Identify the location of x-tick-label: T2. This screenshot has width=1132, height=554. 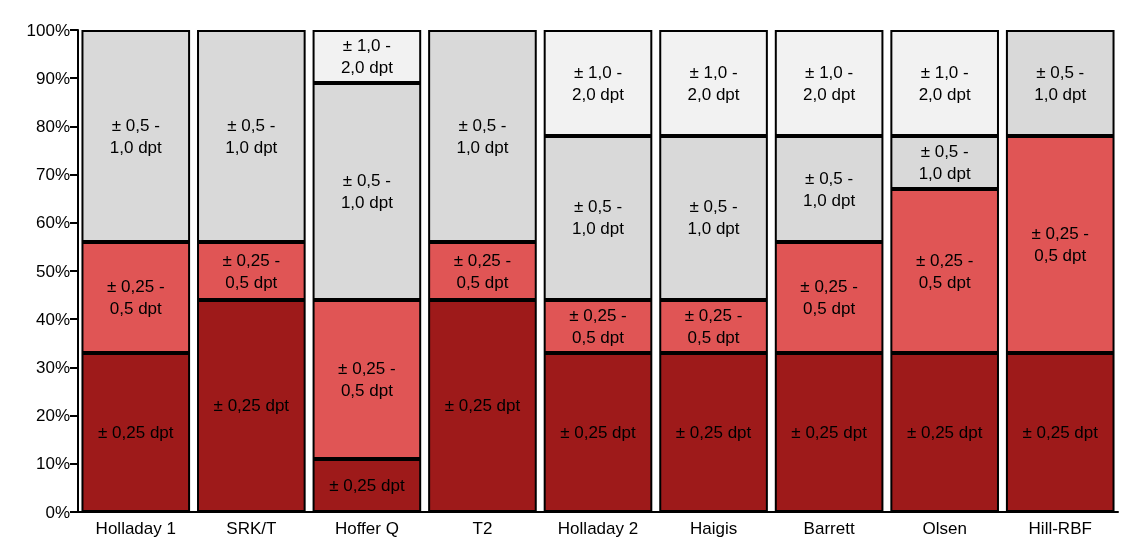
(482, 528).